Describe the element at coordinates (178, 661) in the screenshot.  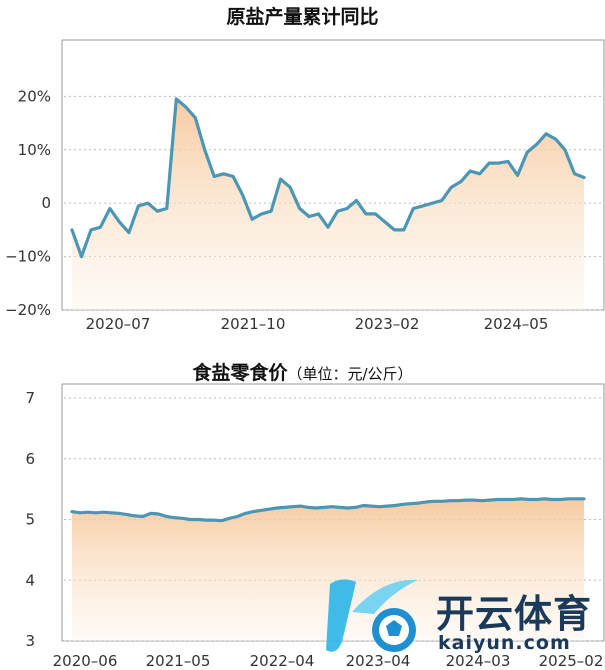
I see `chart2-x-tick-label: 2021–05` at that location.